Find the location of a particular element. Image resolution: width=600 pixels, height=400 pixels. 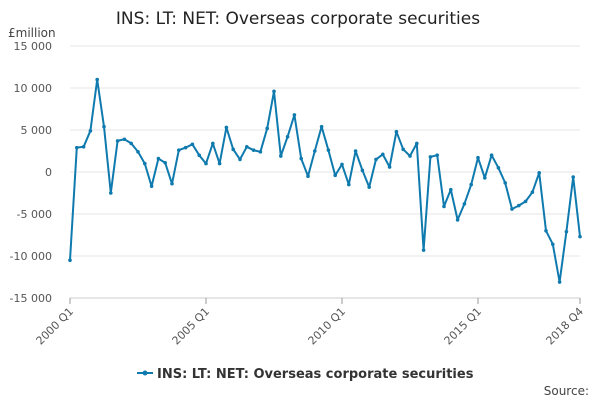

y-axis-unit: £million is located at coordinates (32, 33).